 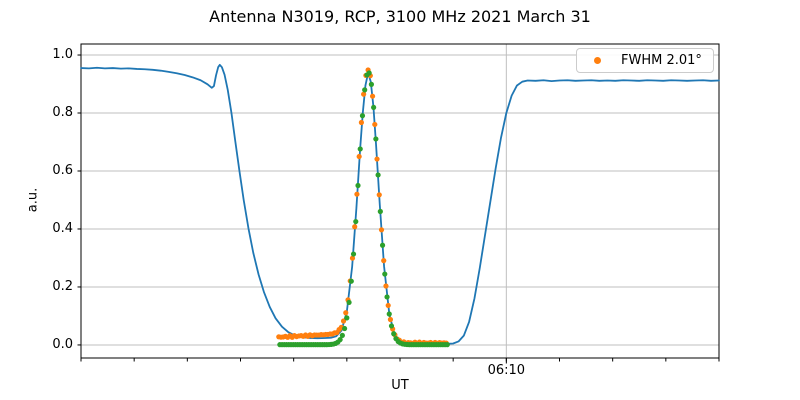 I want to click on y-tick-label: 0.8, so click(x=62, y=112).